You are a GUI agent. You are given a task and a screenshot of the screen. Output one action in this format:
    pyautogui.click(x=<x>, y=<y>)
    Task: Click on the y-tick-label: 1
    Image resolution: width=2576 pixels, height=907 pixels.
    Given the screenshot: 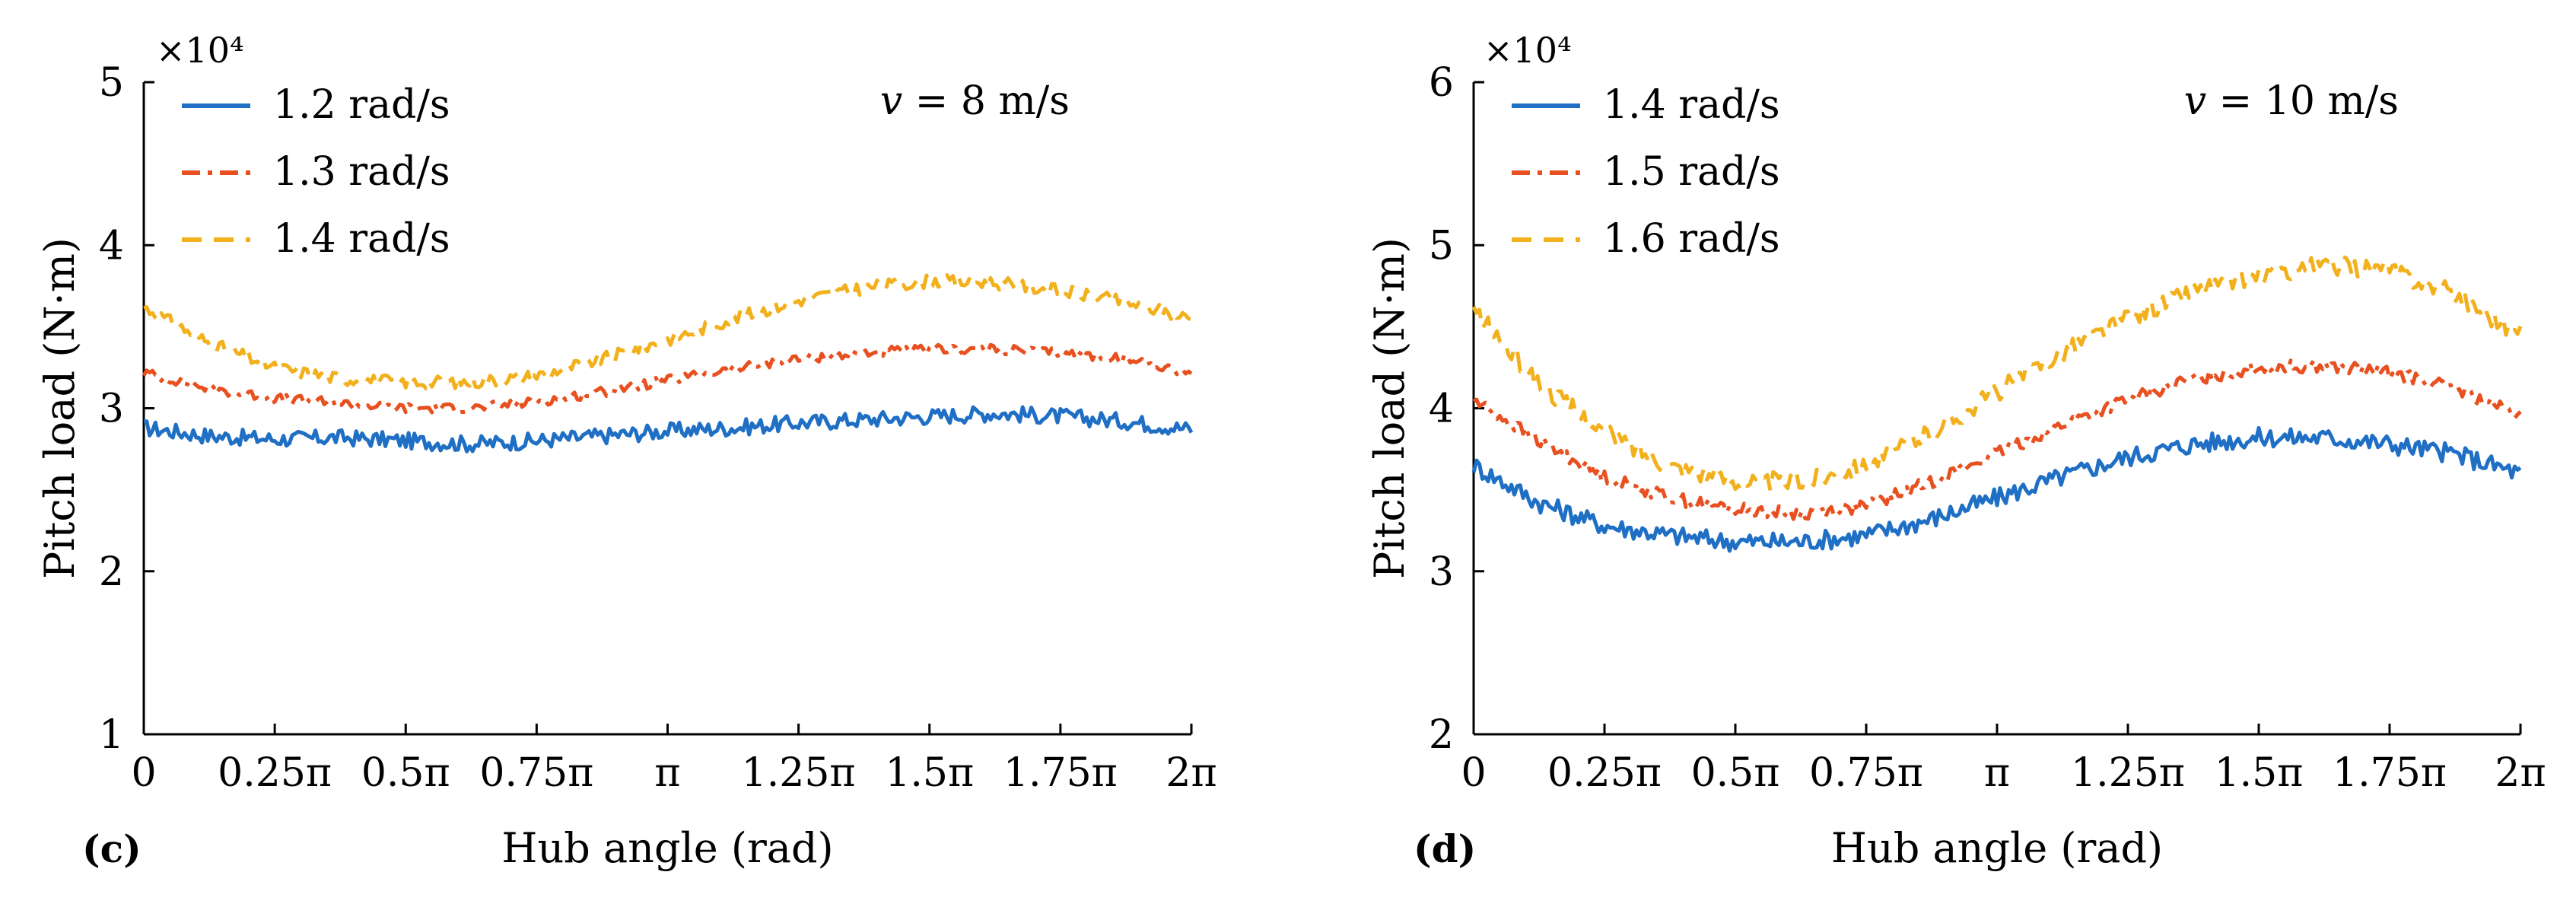 What is the action you would take?
    pyautogui.click(x=112, y=735)
    